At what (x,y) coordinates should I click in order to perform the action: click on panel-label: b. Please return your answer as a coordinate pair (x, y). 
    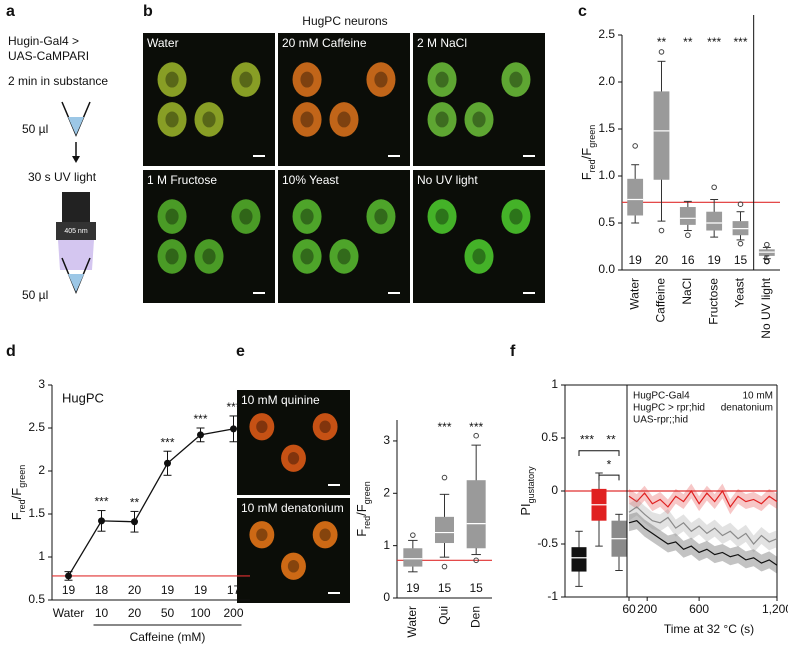
    Looking at the image, I should click on (148, 11).